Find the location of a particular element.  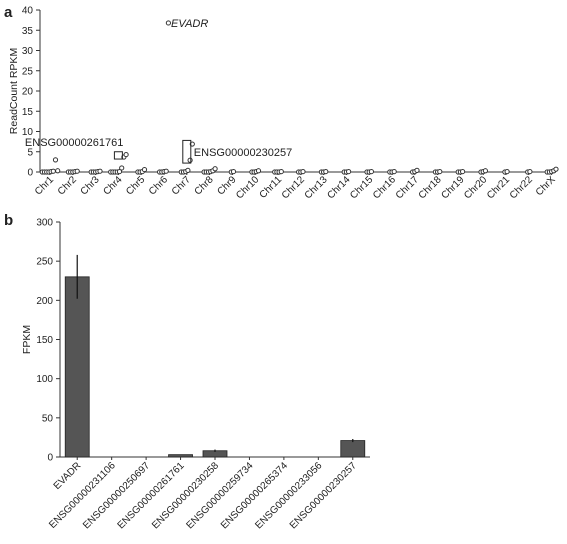

x-tick-label-a: Chr7 is located at coordinates (181, 185).